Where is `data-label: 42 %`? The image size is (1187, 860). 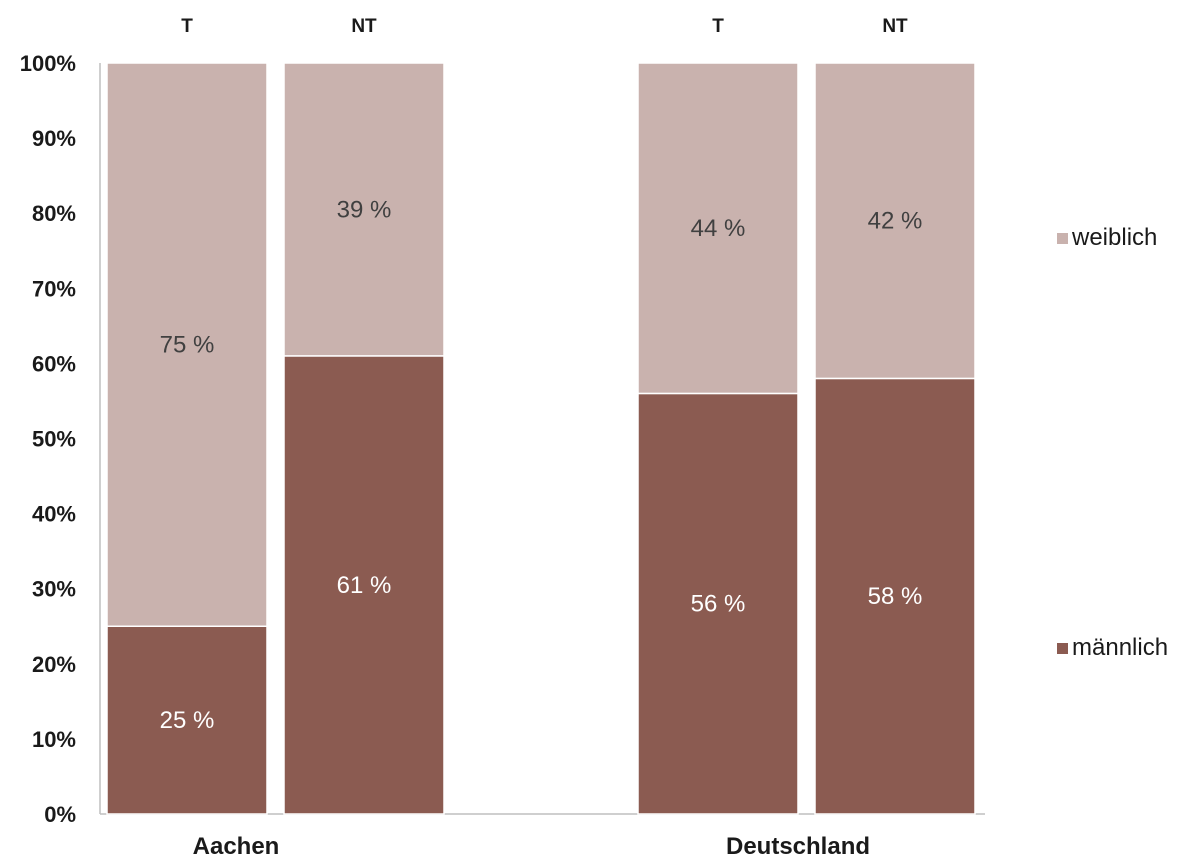 data-label: 42 % is located at coordinates (895, 221).